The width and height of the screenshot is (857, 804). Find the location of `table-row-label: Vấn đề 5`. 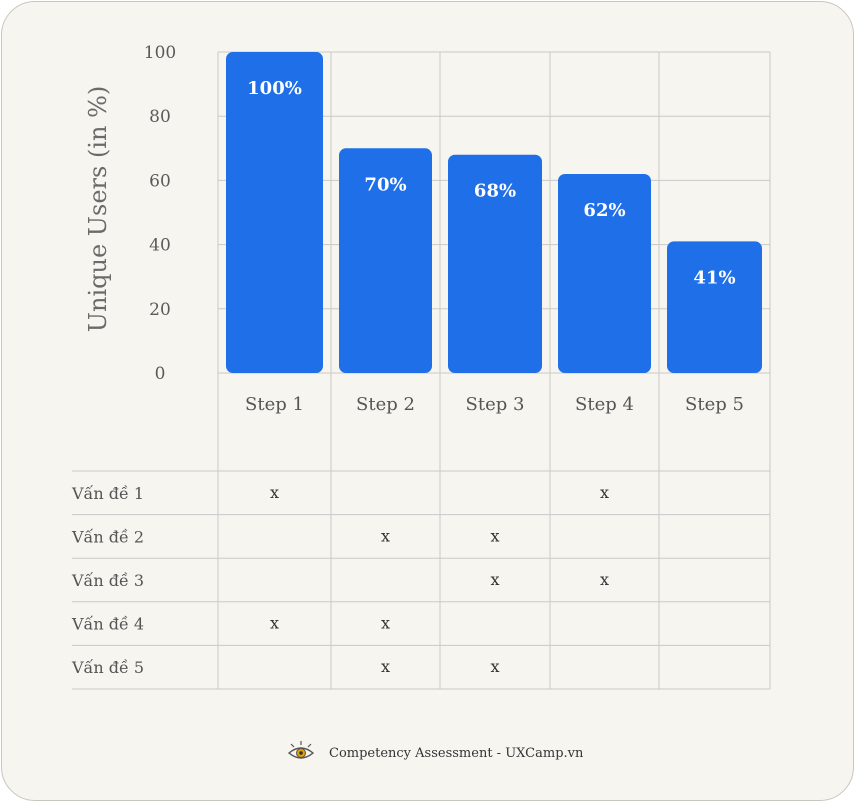

table-row-label: Vấn đề 5 is located at coordinates (107, 667).